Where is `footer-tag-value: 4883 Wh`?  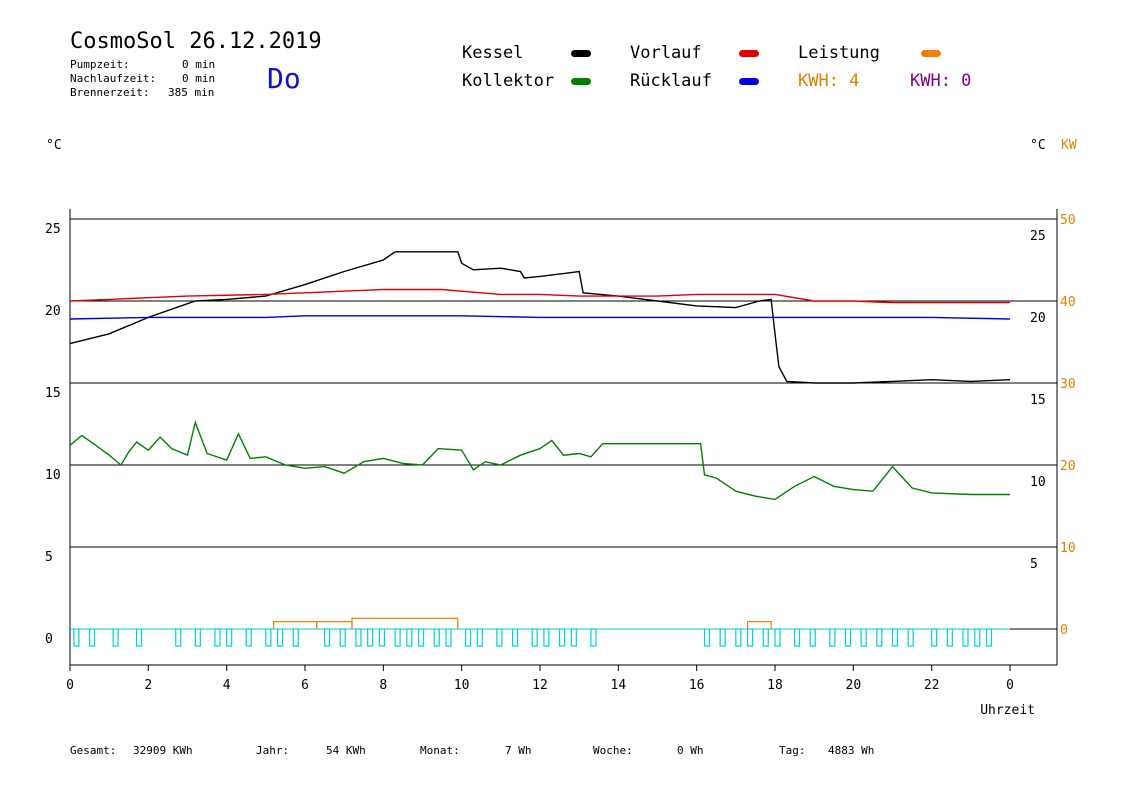 footer-tag-value: 4883 Wh is located at coordinates (851, 750).